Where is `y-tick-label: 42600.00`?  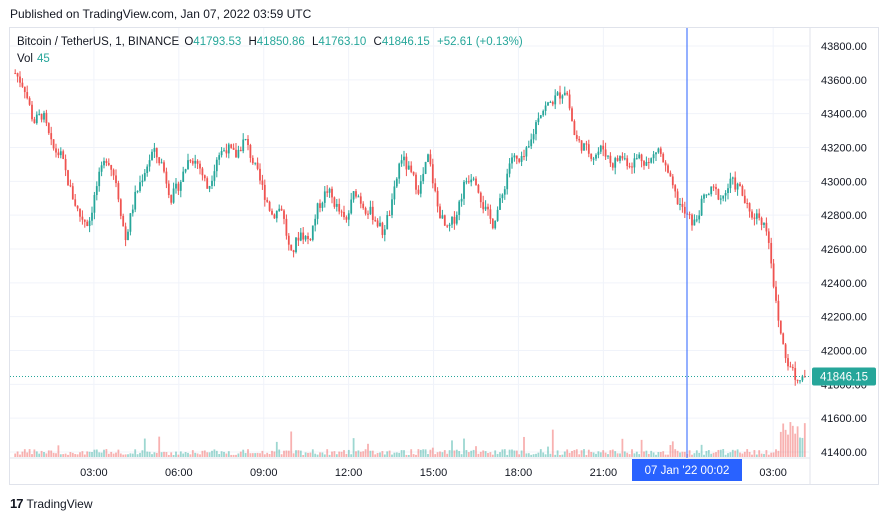
y-tick-label: 42600.00 is located at coordinates (844, 250).